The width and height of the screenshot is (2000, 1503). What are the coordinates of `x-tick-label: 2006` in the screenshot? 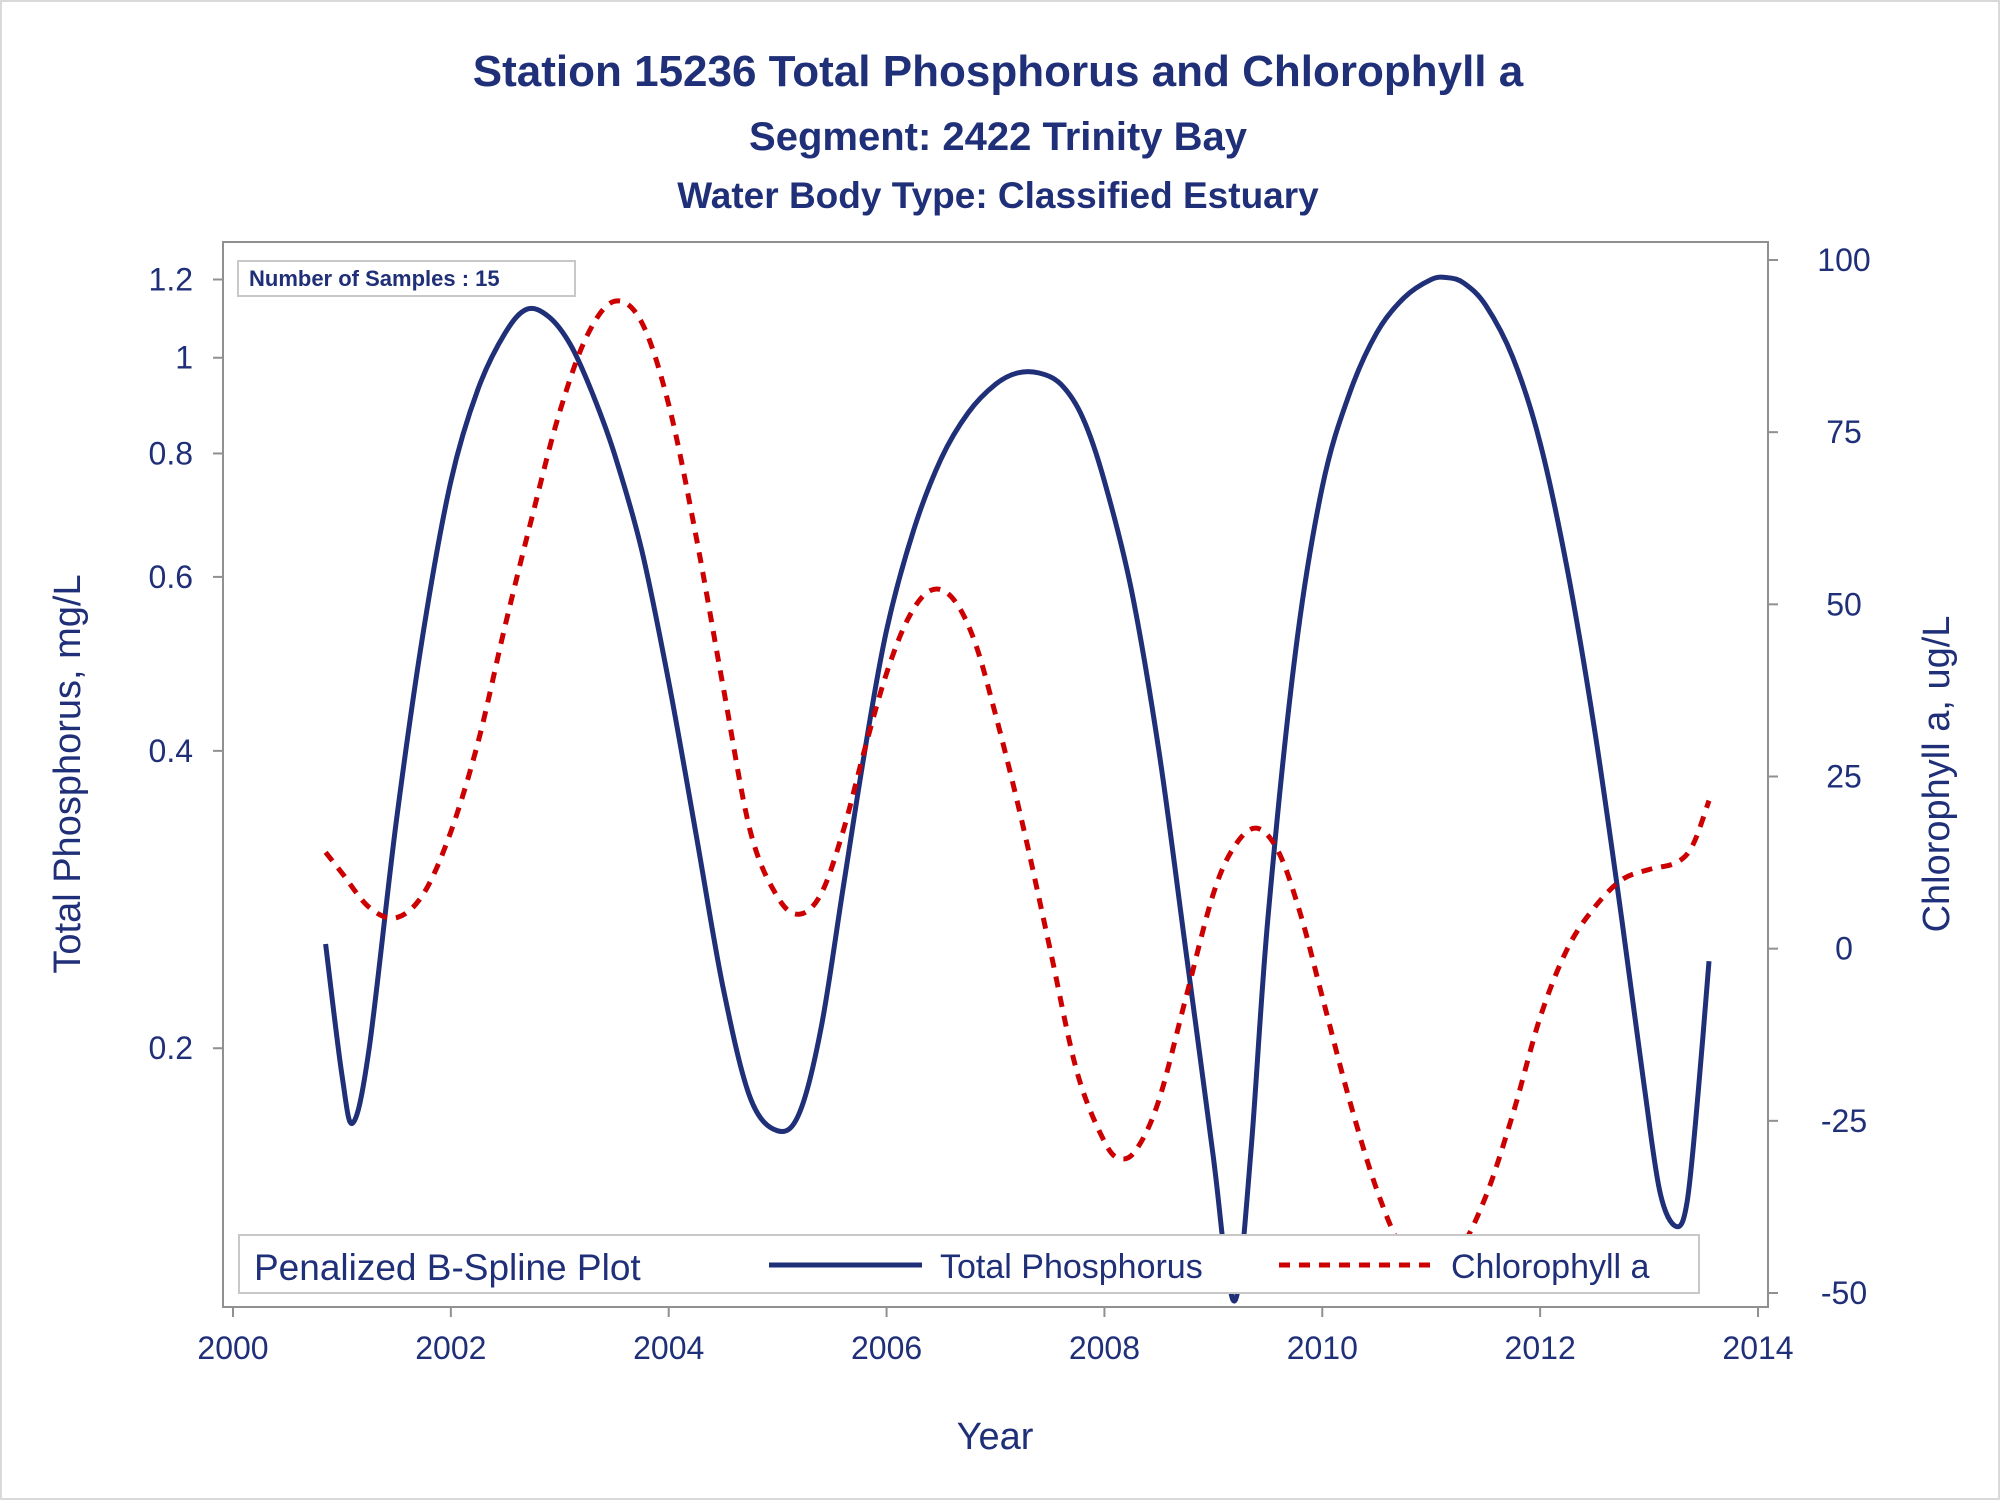 It's located at (886, 1348).